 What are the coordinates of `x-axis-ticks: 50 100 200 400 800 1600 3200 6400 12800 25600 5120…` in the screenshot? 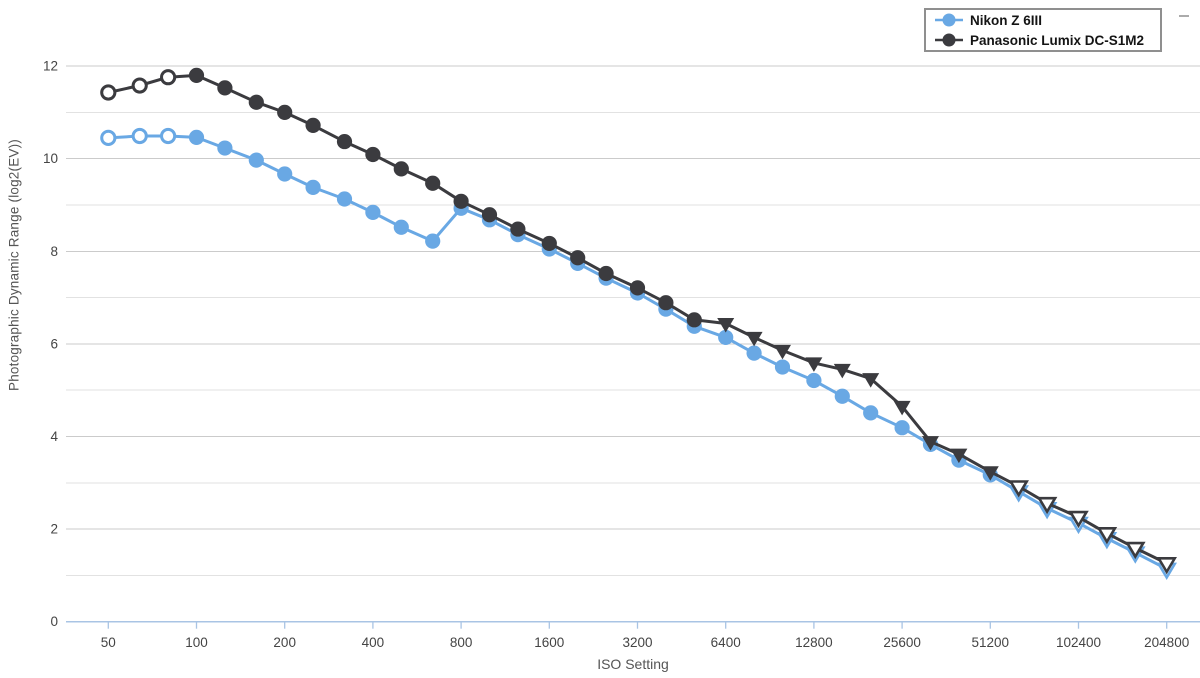 It's located at (645, 635).